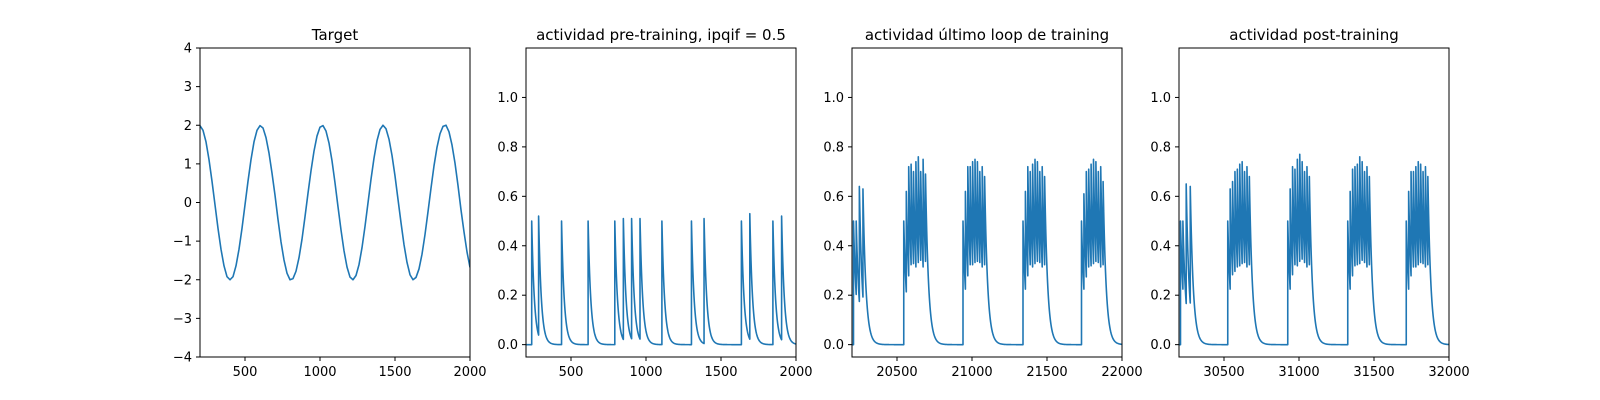 The width and height of the screenshot is (1600, 400). Describe the element at coordinates (188, 49) in the screenshot. I see `y-tick-label: 4` at that location.